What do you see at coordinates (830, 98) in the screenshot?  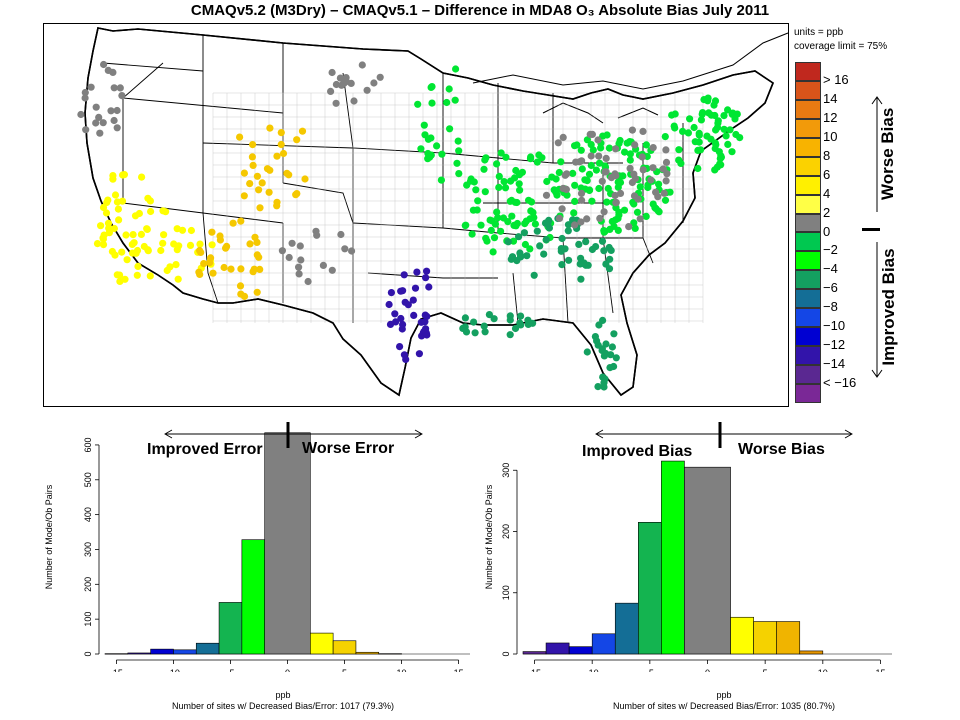 I see `colorbar-tick-label: 14` at bounding box center [830, 98].